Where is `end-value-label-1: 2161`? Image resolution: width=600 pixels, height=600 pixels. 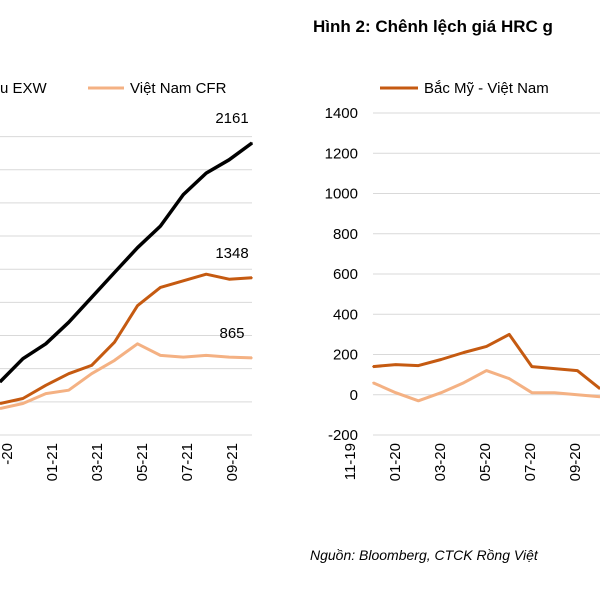
end-value-label-1: 2161 is located at coordinates (231, 118).